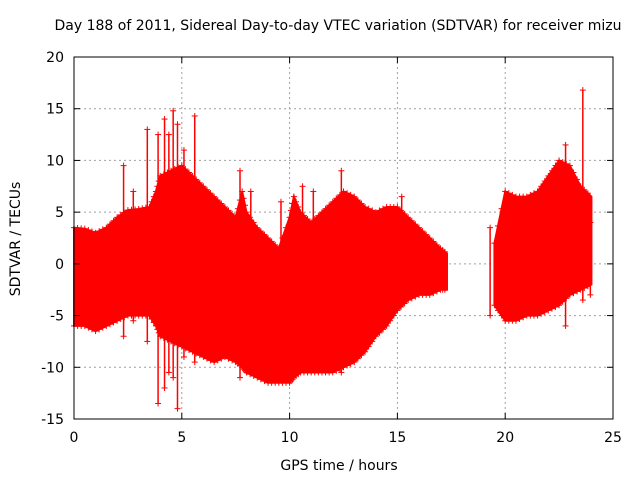  What do you see at coordinates (57, 317) in the screenshot?
I see `y-tick-label: -5` at bounding box center [57, 317].